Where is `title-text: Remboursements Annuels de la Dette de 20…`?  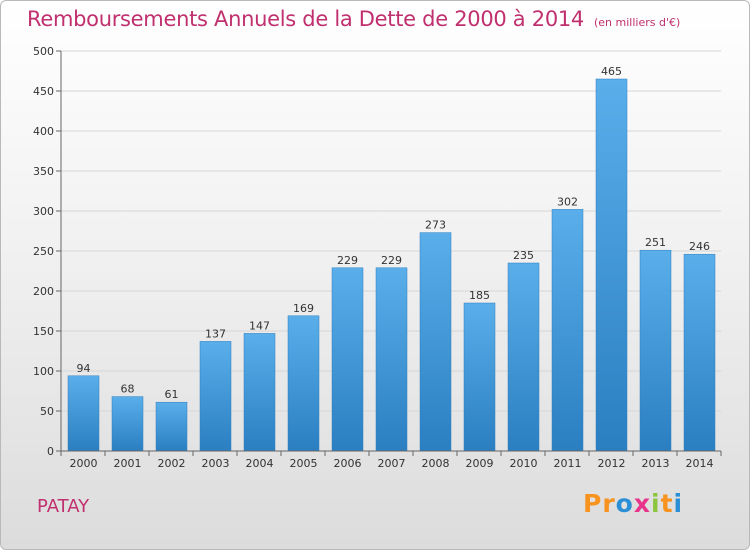
title-text: Remboursements Annuels de la Dette de 20… is located at coordinates (305, 19).